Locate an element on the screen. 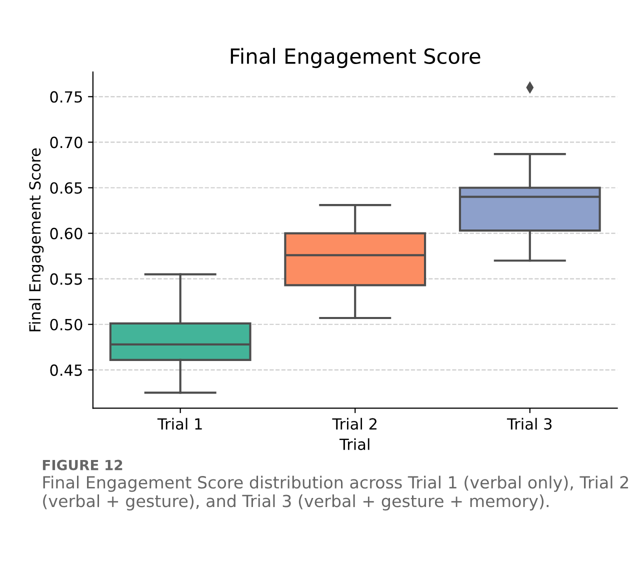  x-axis-title: Trial is located at coordinates (354, 444).